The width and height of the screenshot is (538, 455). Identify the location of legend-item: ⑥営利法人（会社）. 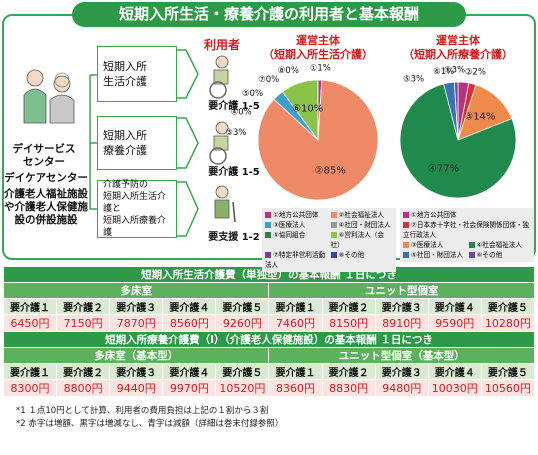
(362, 240).